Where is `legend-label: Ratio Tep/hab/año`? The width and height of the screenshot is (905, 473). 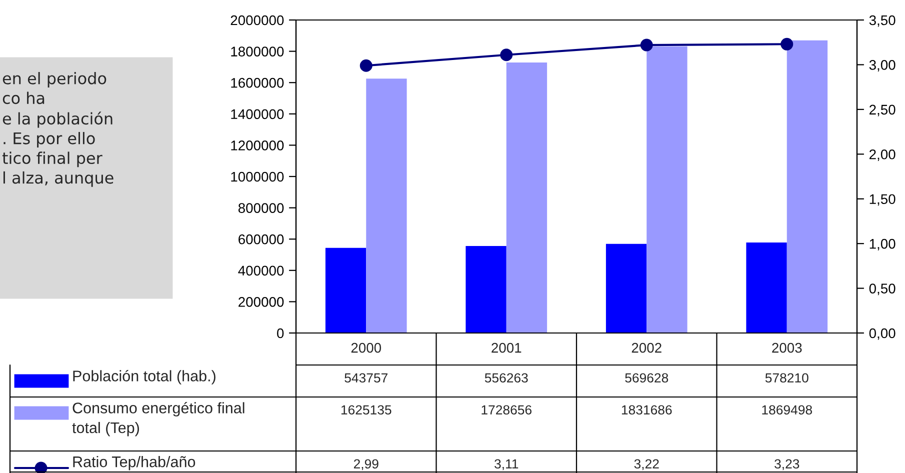 legend-label: Ratio Tep/hab/año is located at coordinates (134, 463).